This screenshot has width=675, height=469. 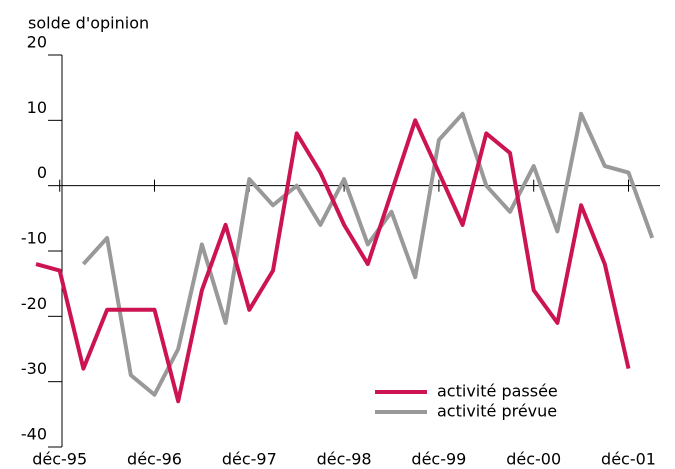 I want to click on y-tick-label: -20, so click(x=34, y=303).